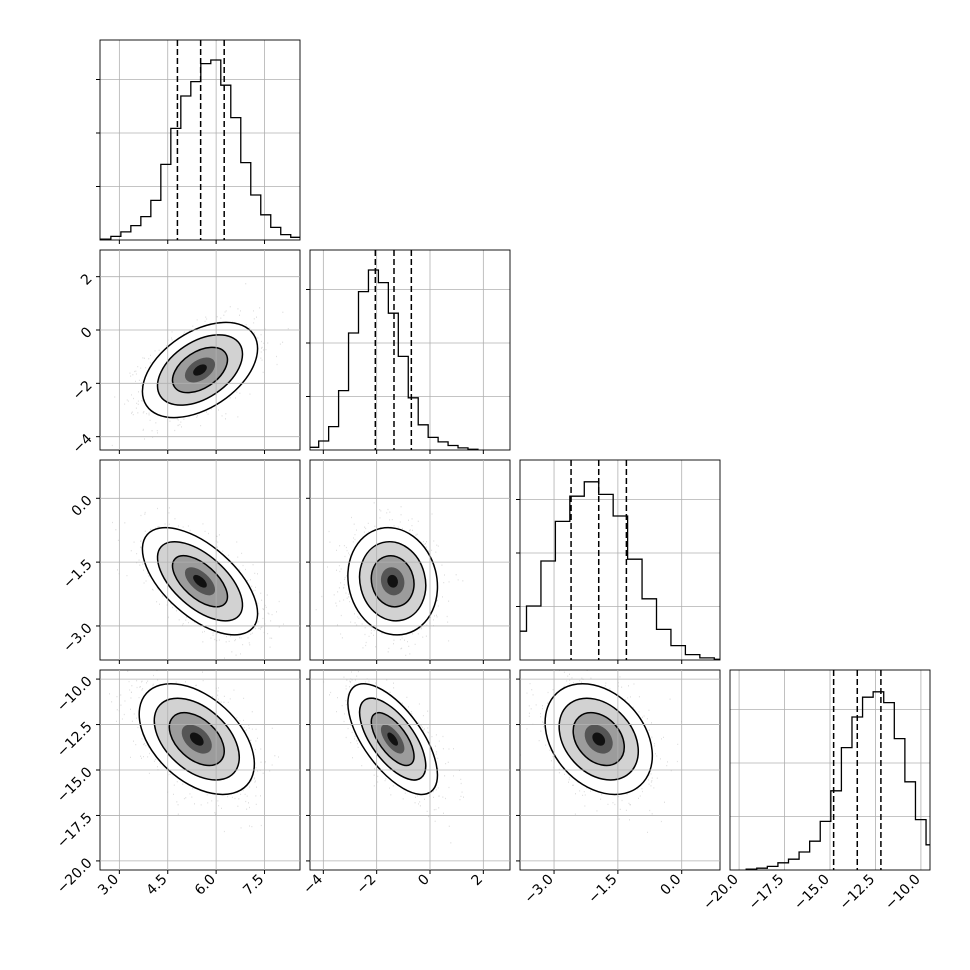  Describe the element at coordinates (205, 885) in the screenshot. I see `x-tick-label: 6.0` at that location.